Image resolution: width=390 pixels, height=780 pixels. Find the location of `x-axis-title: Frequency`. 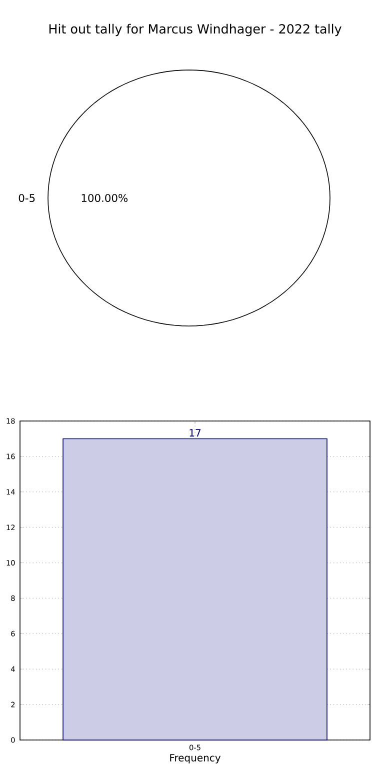

x-axis-title: Frequency is located at coordinates (195, 759).